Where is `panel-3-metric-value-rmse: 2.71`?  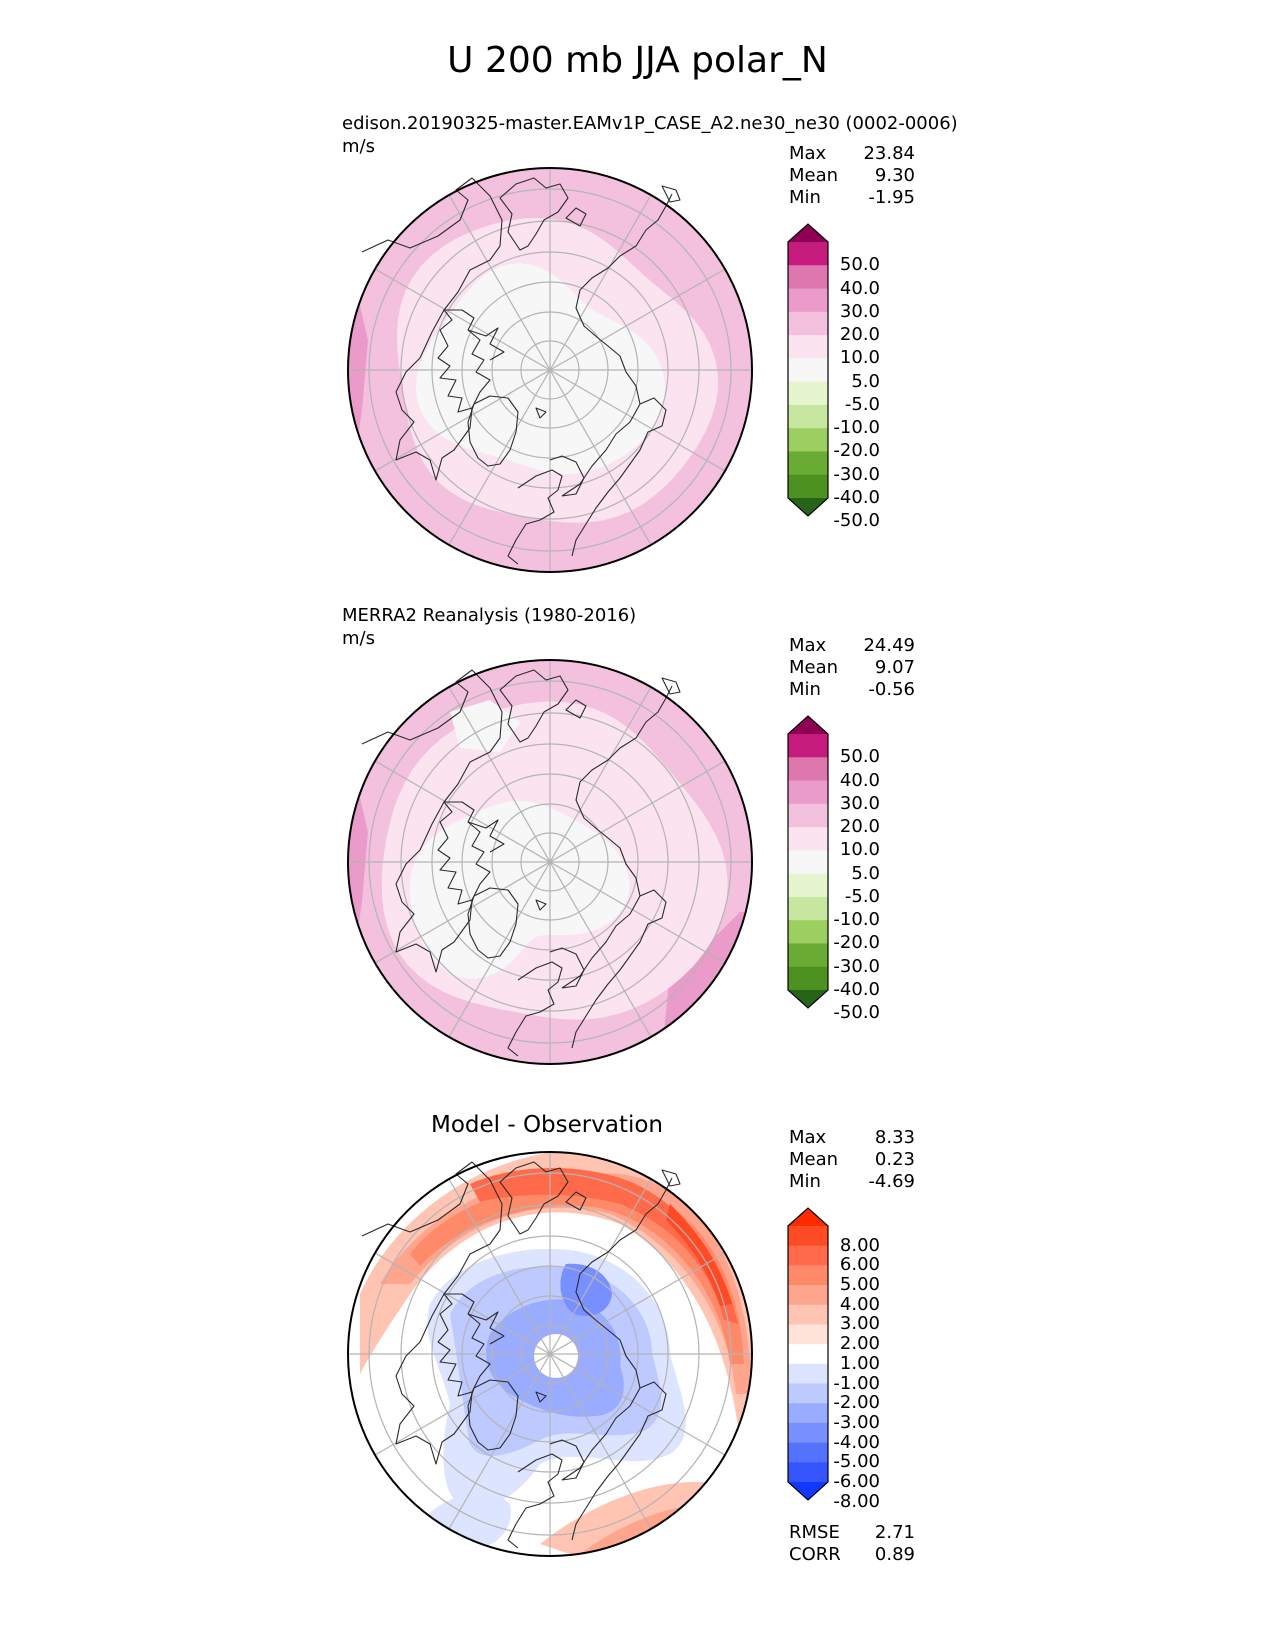 panel-3-metric-value-rmse: 2.71 is located at coordinates (894, 1532).